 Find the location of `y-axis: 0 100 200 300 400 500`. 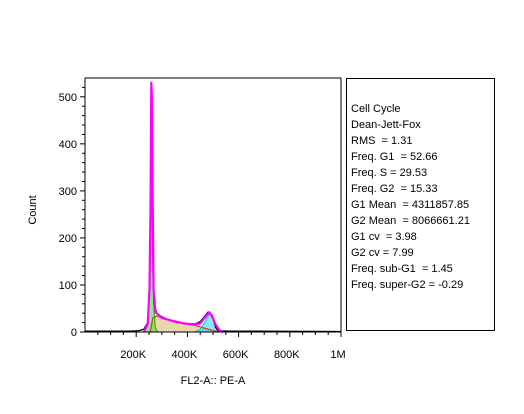

y-axis: 0 100 200 300 400 500 is located at coordinates (72, 212).